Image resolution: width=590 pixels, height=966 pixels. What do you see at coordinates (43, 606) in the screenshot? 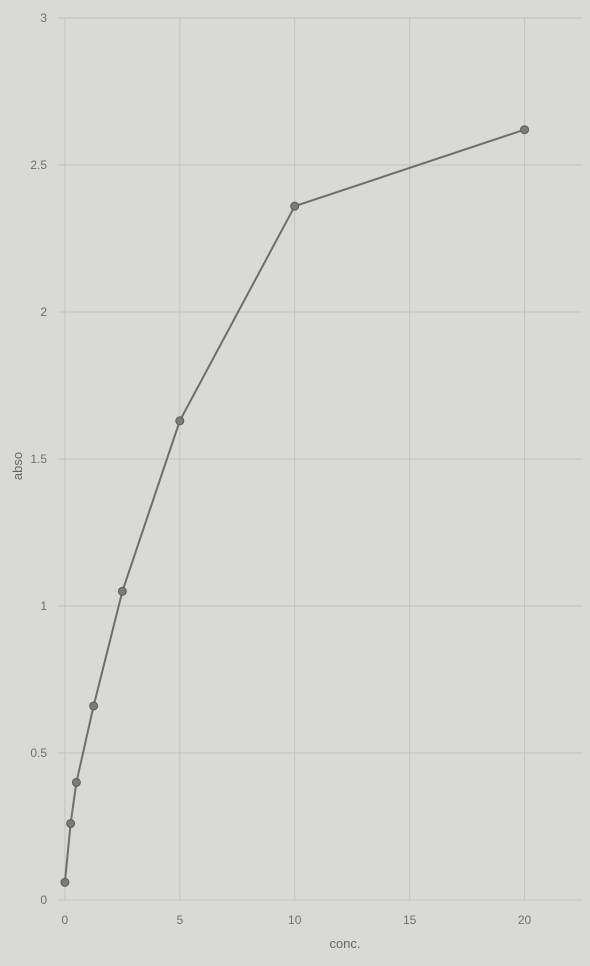
I see `y-tick-label: 1` at bounding box center [43, 606].